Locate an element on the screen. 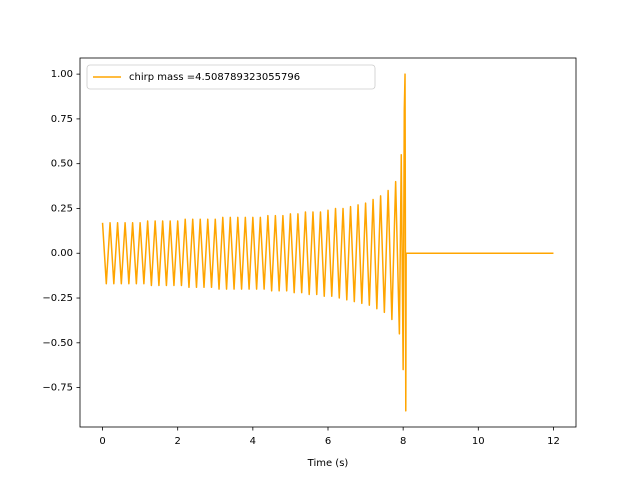 This screenshot has height=480, width=640. y-tick-label: −0.50 is located at coordinates (57, 343).